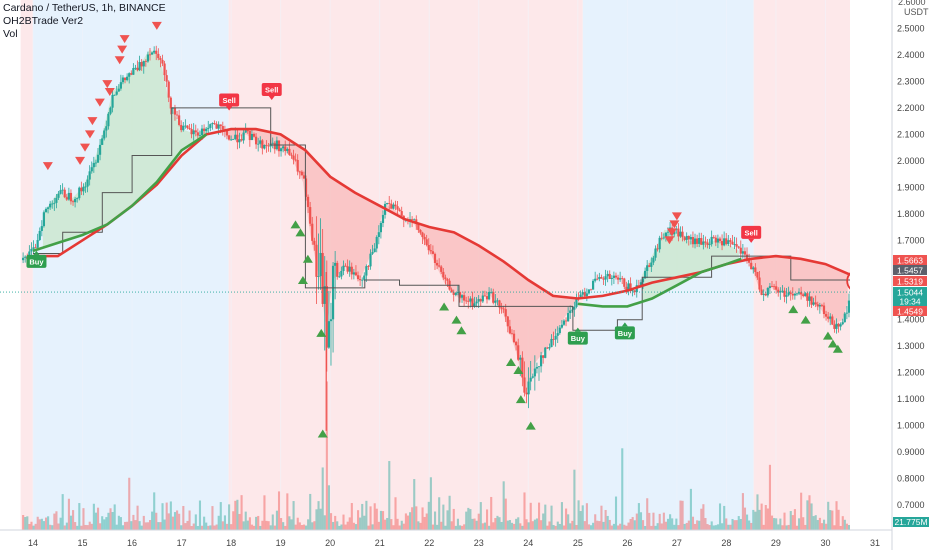 This screenshot has height=555, width=932. What do you see at coordinates (577, 329) in the screenshot?
I see `signal-pointer` at bounding box center [577, 329].